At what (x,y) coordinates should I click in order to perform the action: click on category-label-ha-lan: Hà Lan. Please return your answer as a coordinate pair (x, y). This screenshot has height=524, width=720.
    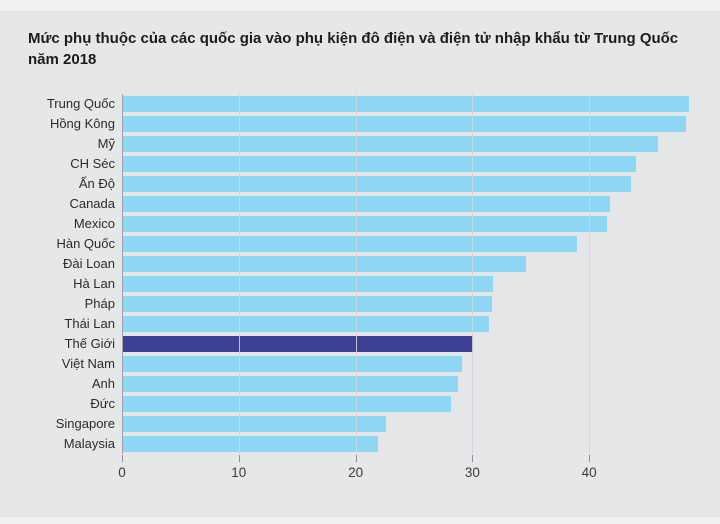
    Looking at the image, I should click on (94, 283).